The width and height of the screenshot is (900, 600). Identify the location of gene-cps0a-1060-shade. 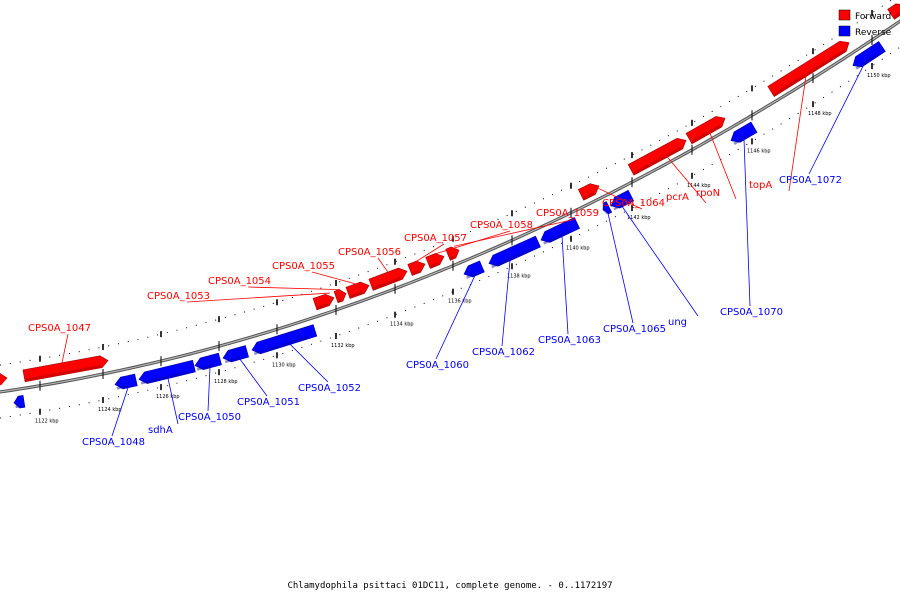
(471, 275).